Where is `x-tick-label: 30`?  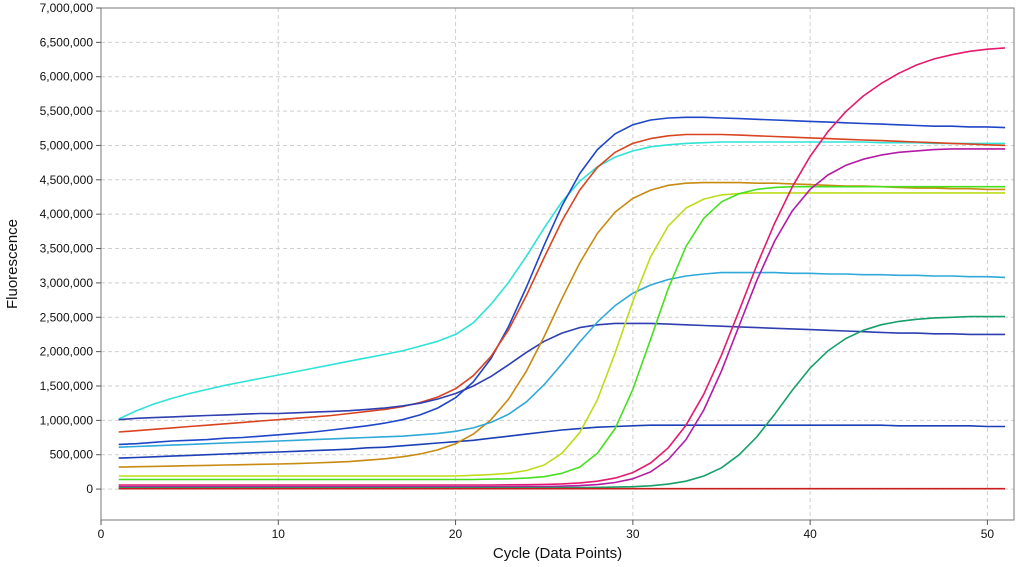 x-tick-label: 30 is located at coordinates (633, 534).